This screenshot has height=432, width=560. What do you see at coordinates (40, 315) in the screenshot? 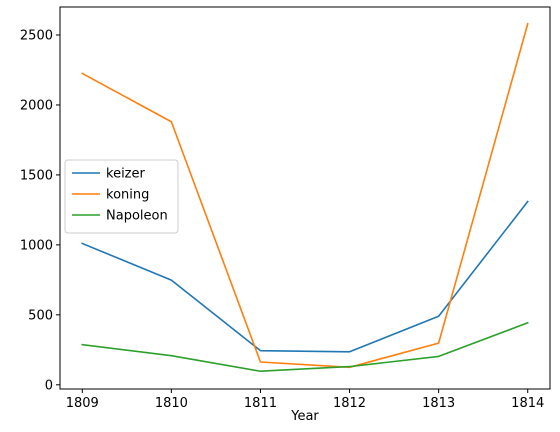
I see `y-tick-label: 500` at bounding box center [40, 315].